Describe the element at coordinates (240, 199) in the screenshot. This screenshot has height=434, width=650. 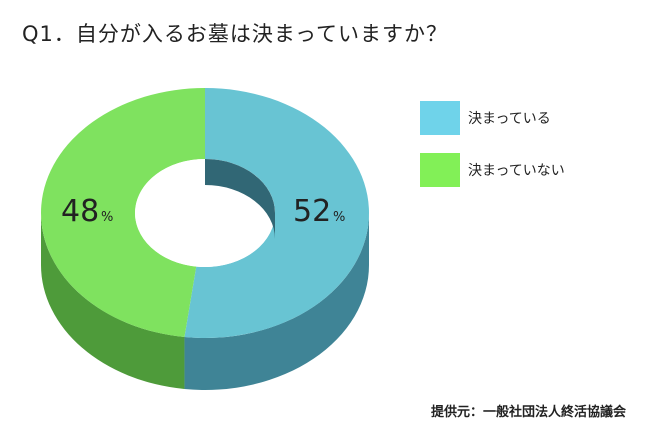
I see `slice-inner-wall-decided` at that location.